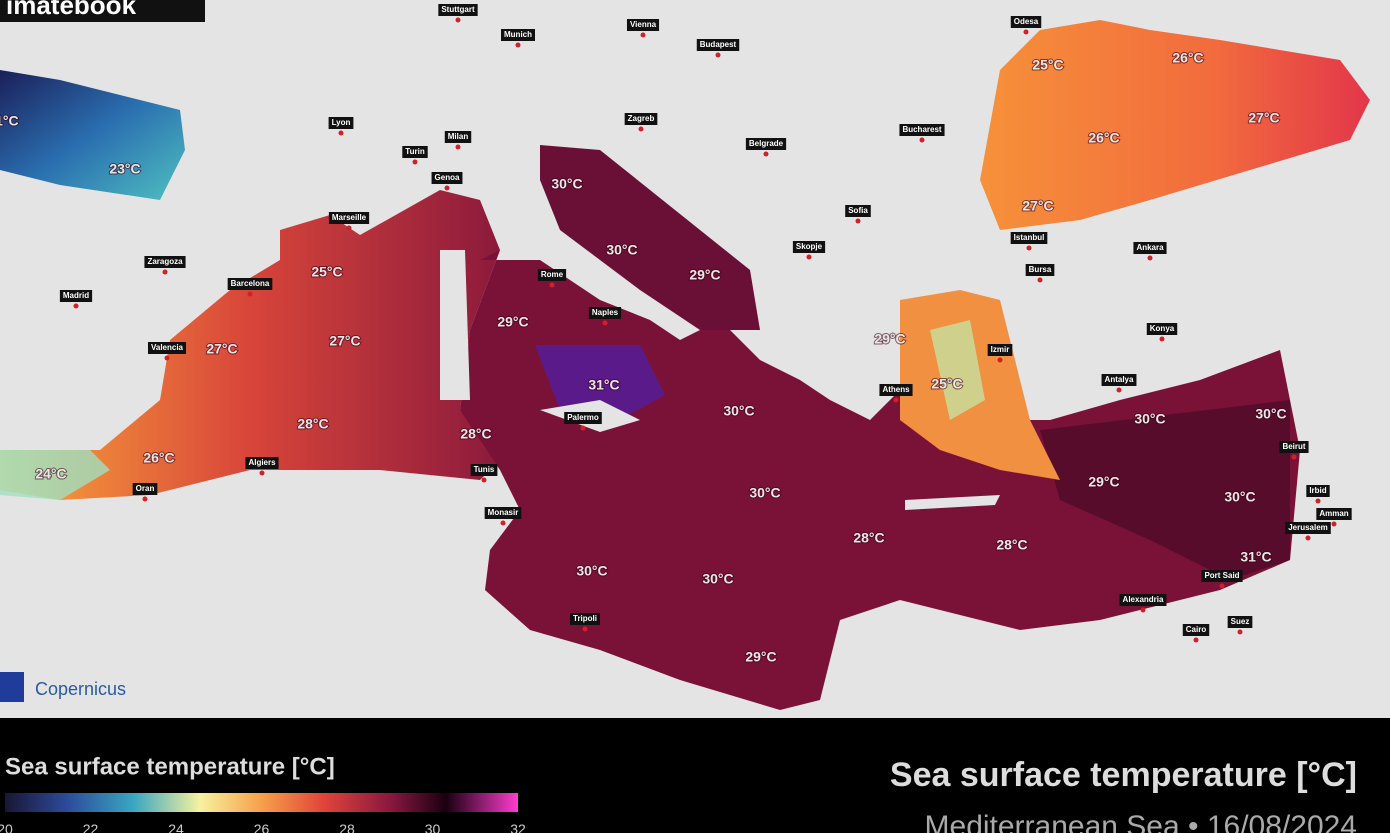  I want to click on city: Madrid, so click(76, 299).